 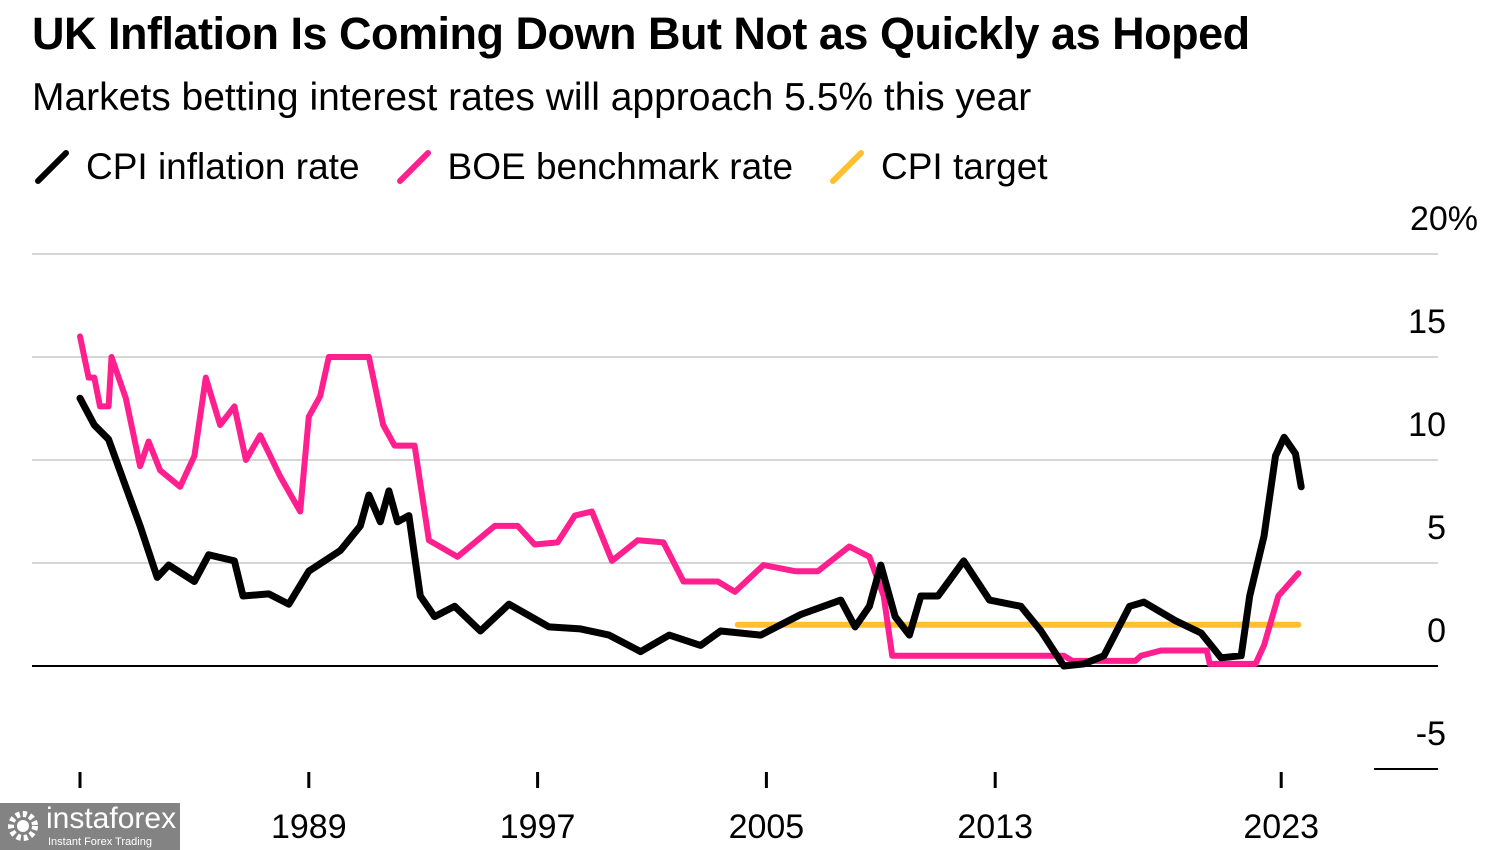 What do you see at coordinates (111, 818) in the screenshot?
I see `watermark-brand: instaforex` at bounding box center [111, 818].